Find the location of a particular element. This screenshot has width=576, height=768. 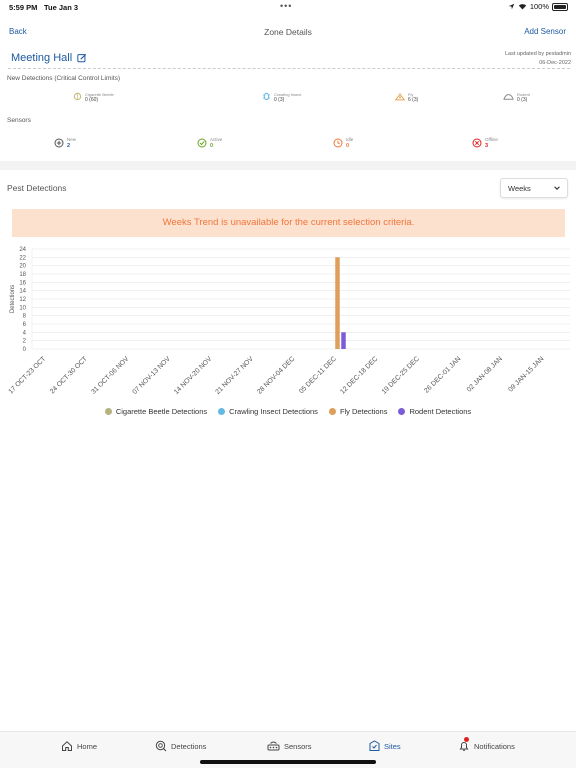

x-tick-label: 28 NOV-04 DEC is located at coordinates (276, 375).